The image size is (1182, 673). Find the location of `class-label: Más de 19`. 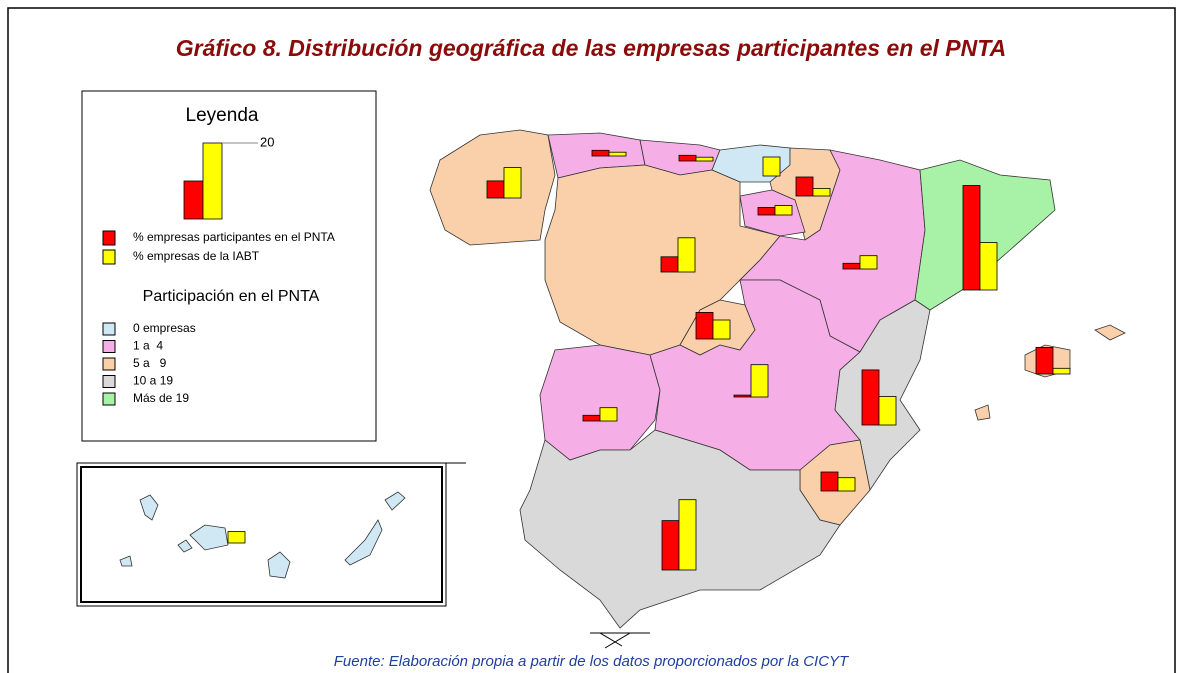

class-label: Más de 19 is located at coordinates (161, 398).